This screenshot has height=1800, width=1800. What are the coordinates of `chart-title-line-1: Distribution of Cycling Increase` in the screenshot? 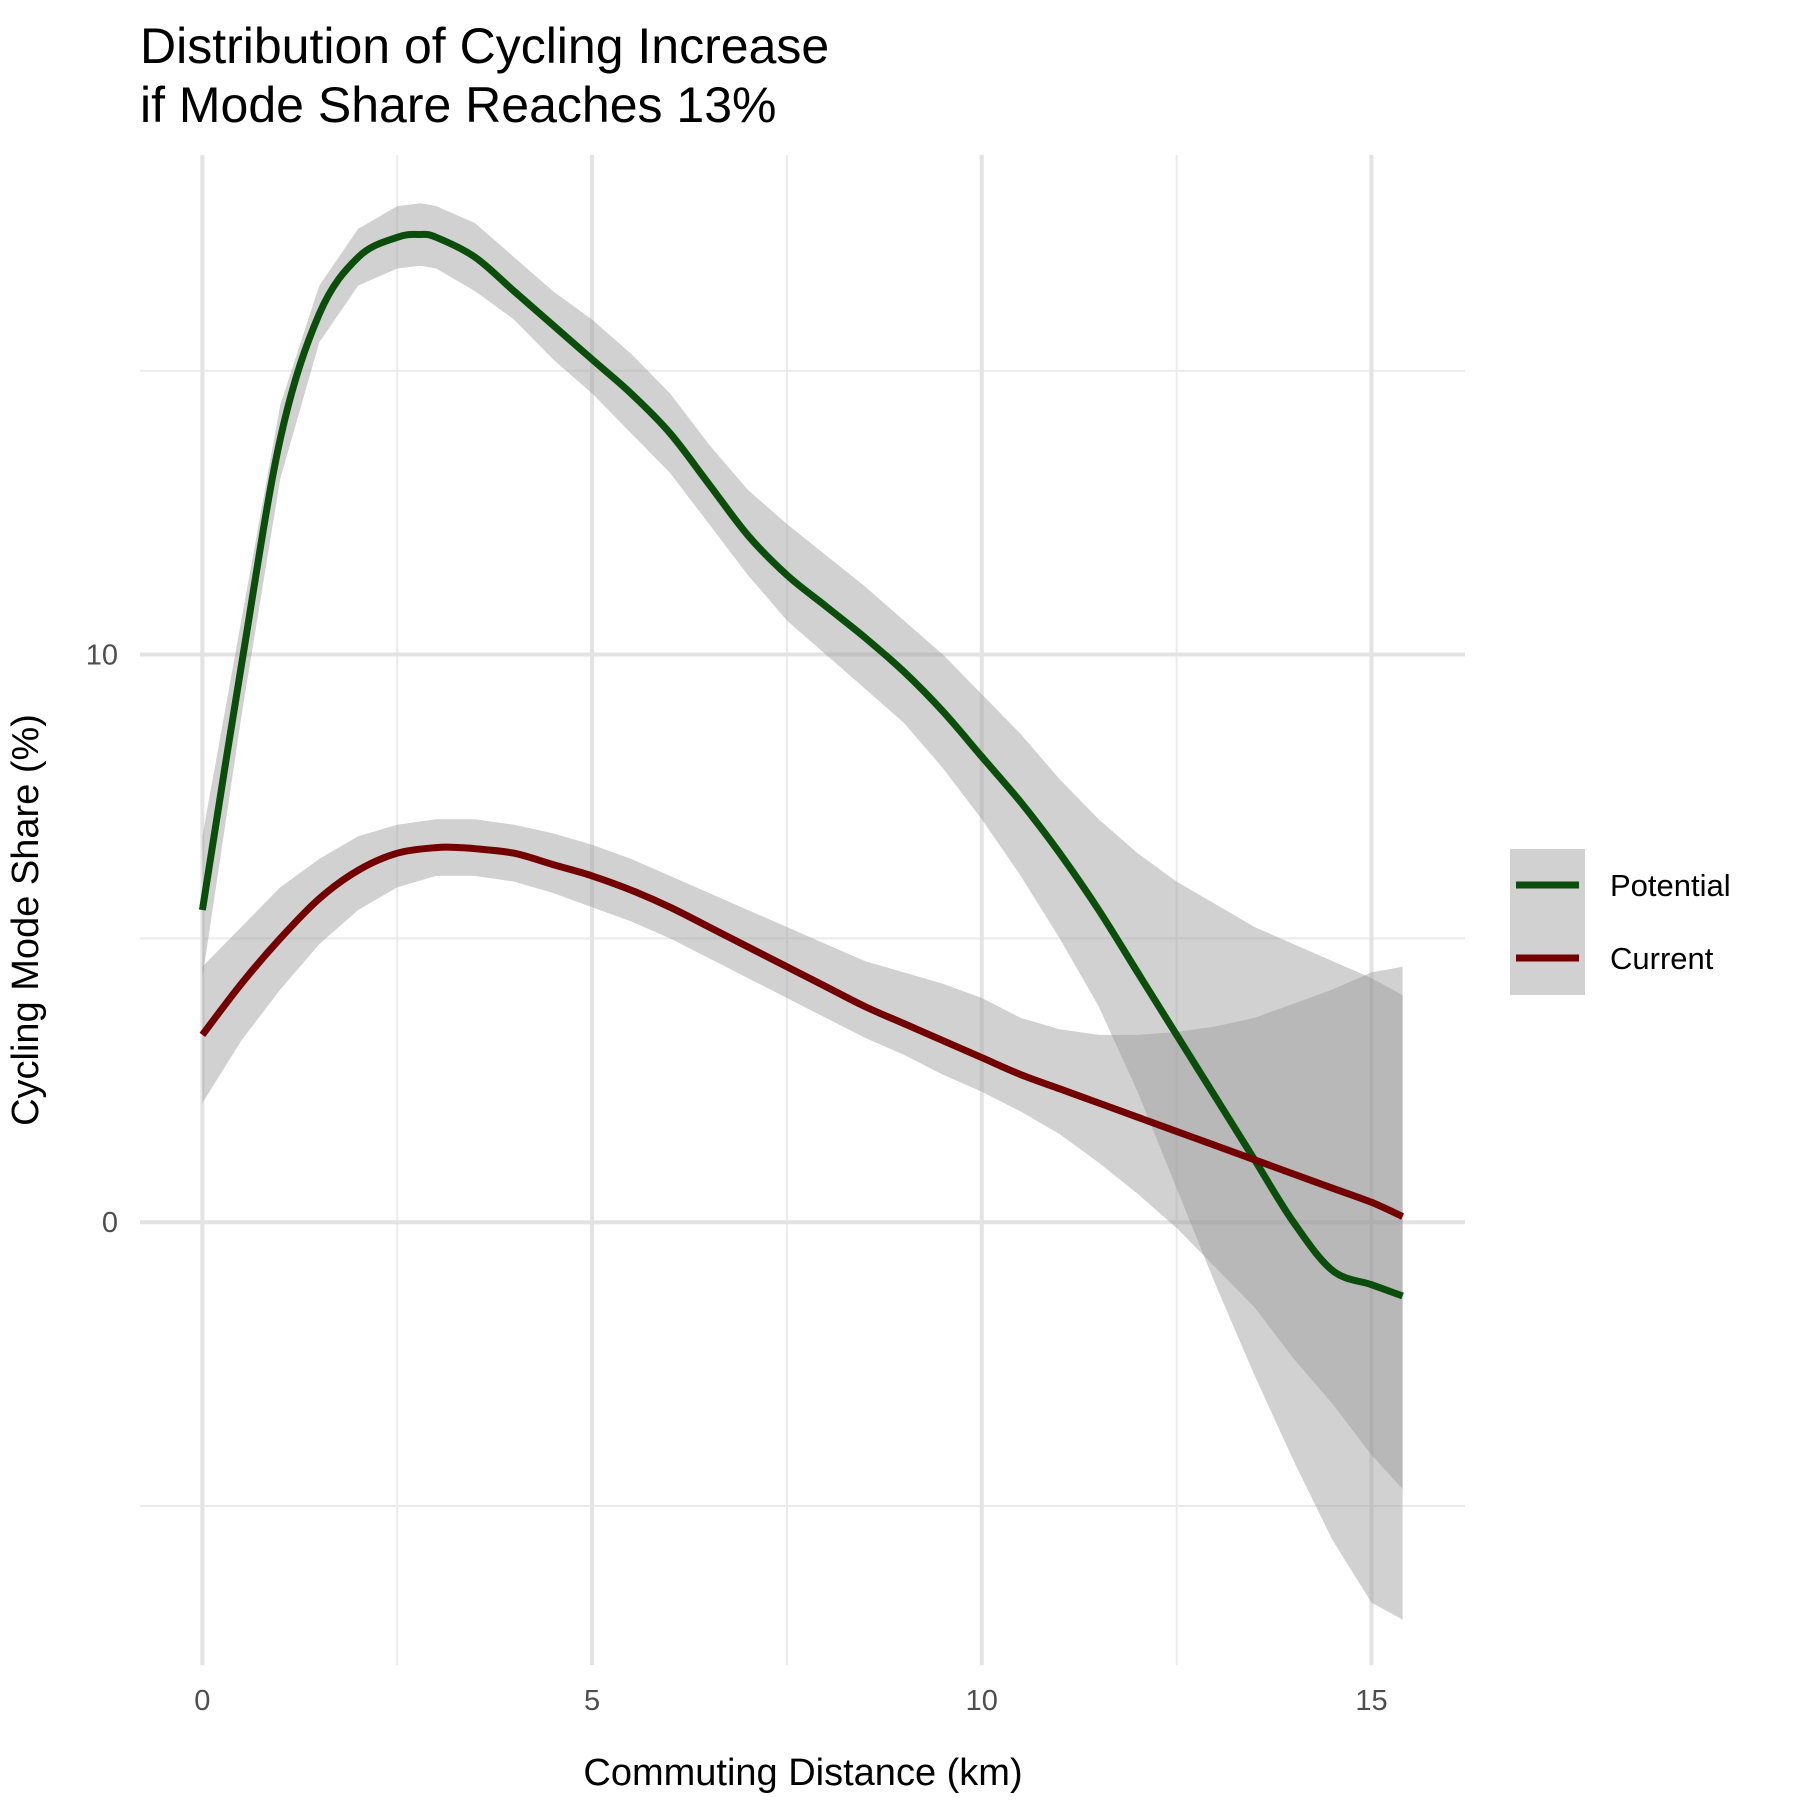 It's located at (484, 46).